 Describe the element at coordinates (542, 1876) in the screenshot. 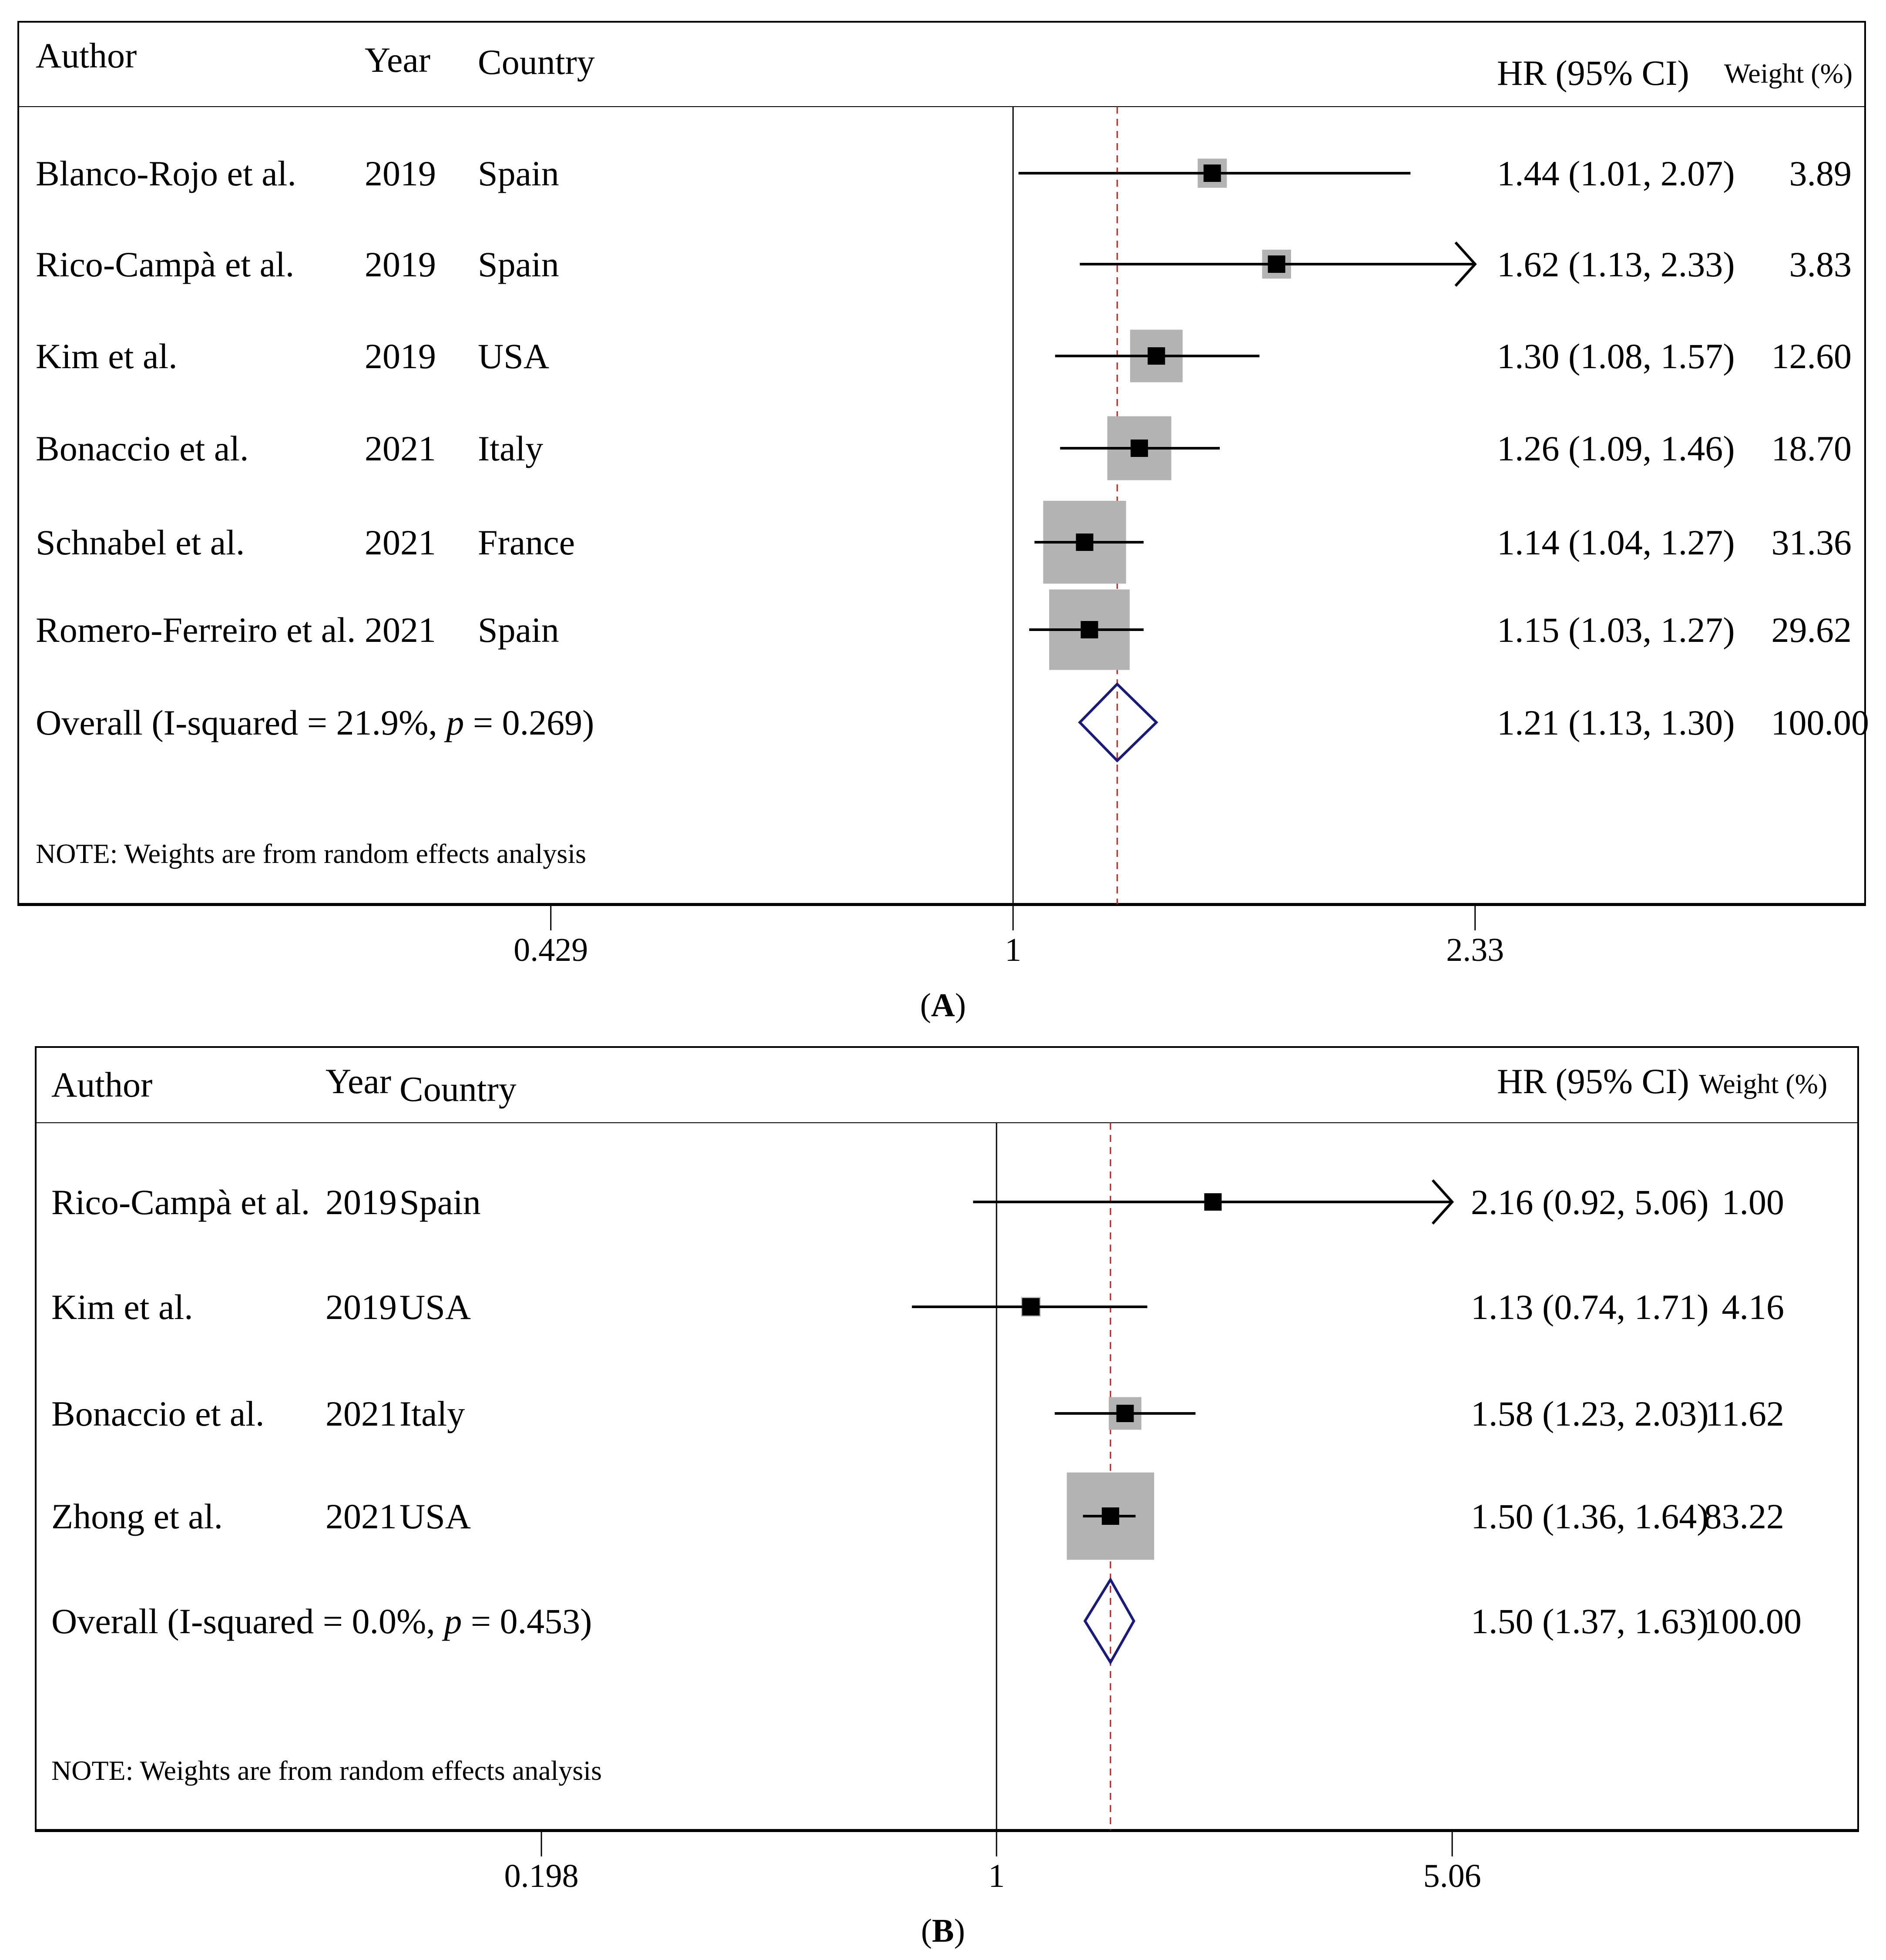

I see `panel-b-tick-label: 0.198` at that location.